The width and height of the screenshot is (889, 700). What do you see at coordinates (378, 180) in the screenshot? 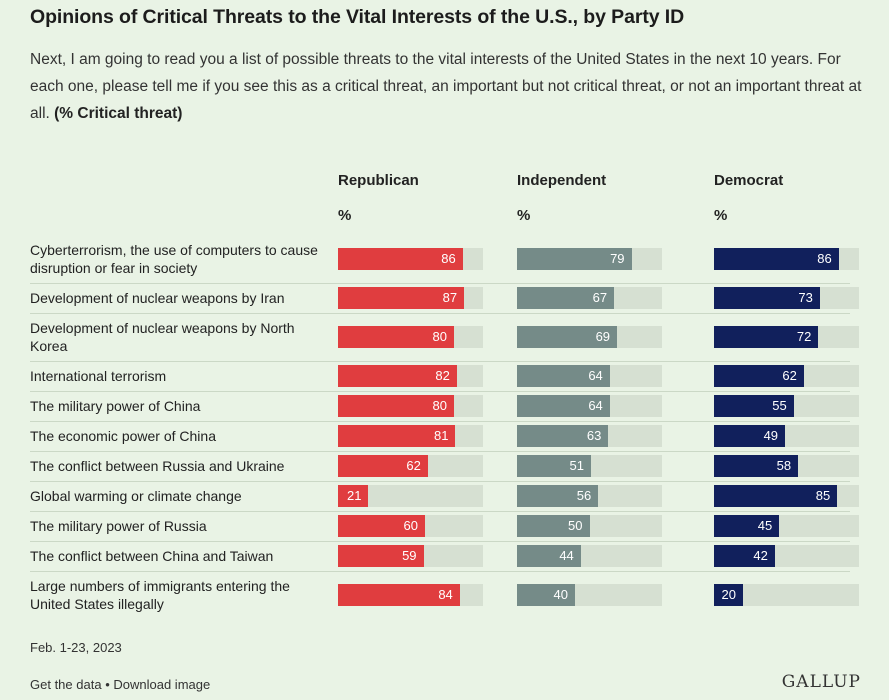
I see `column-header-republican: Republican` at bounding box center [378, 180].